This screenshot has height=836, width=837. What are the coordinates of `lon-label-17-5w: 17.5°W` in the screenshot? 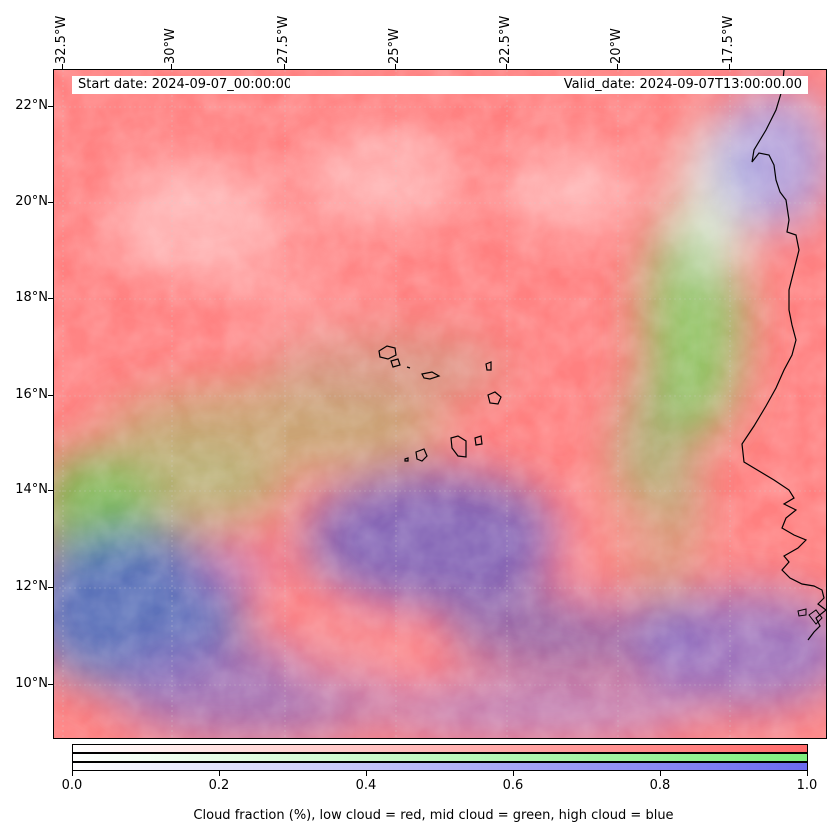 It's located at (728, 39).